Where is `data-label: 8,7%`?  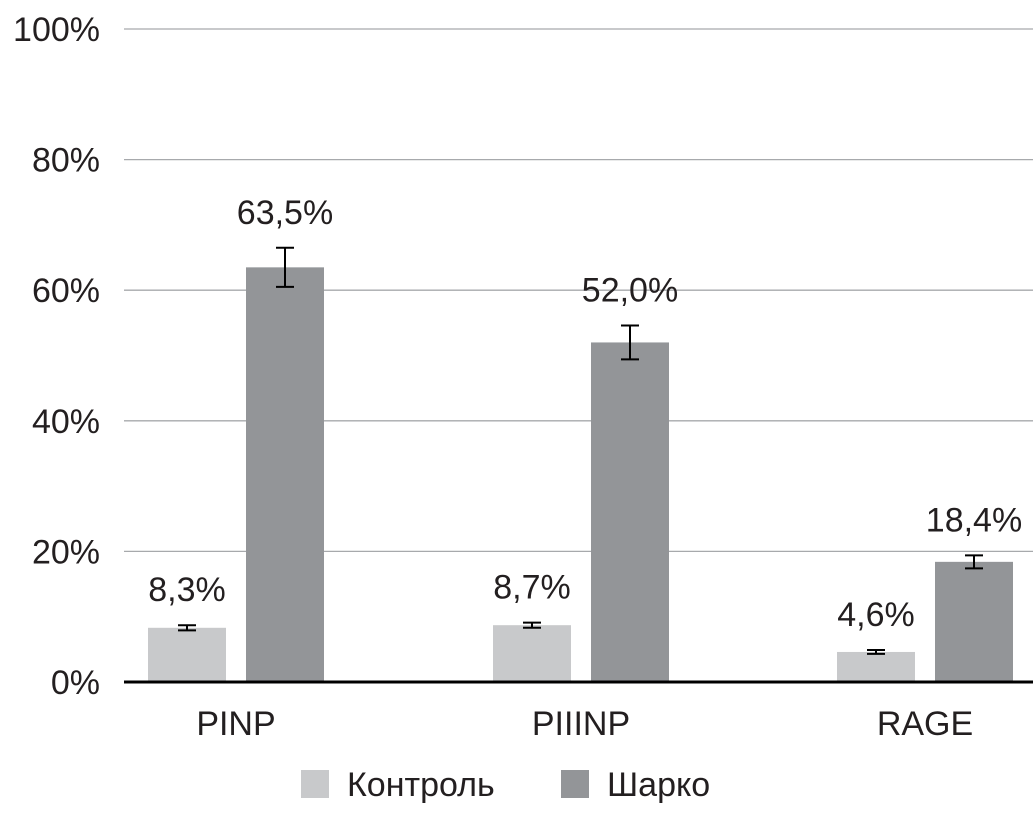 data-label: 8,7% is located at coordinates (532, 588).